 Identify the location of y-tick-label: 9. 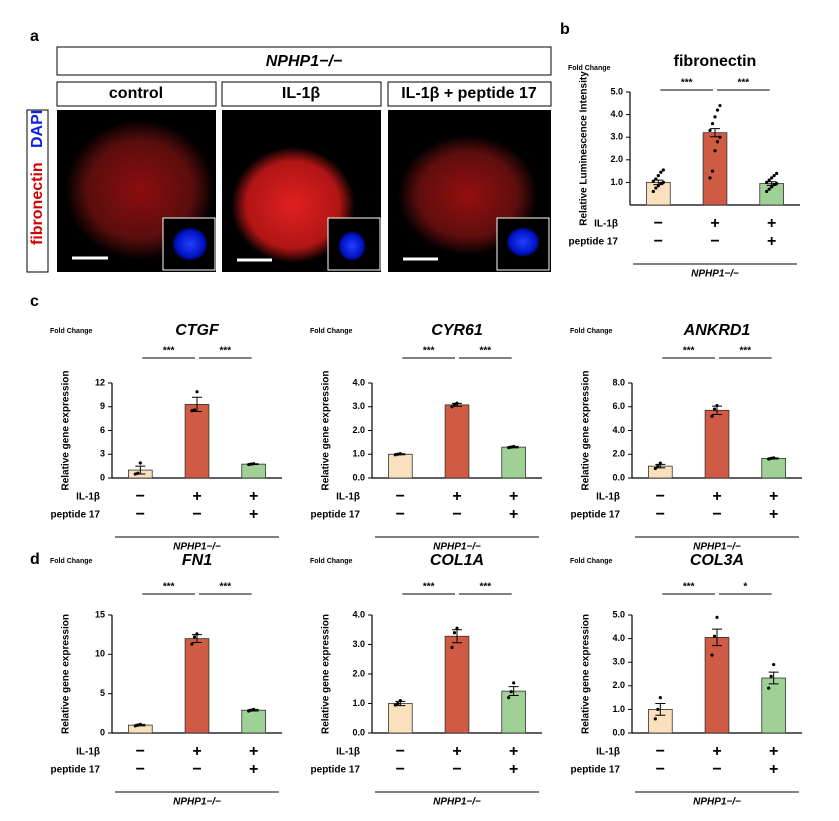
(102, 406).